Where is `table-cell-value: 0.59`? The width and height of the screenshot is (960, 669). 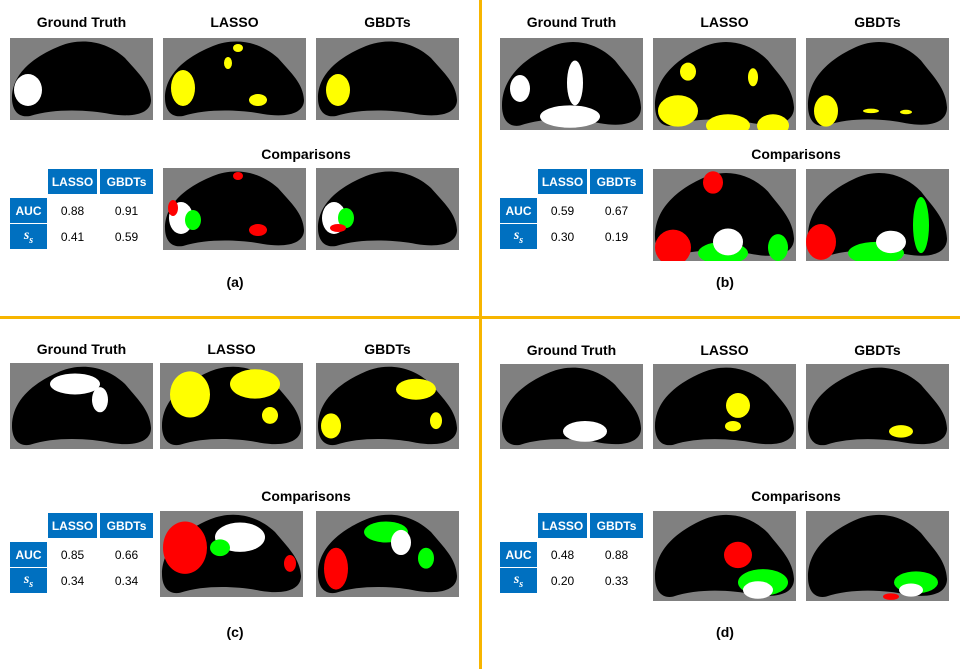
table-cell-value: 0.59 is located at coordinates (562, 210).